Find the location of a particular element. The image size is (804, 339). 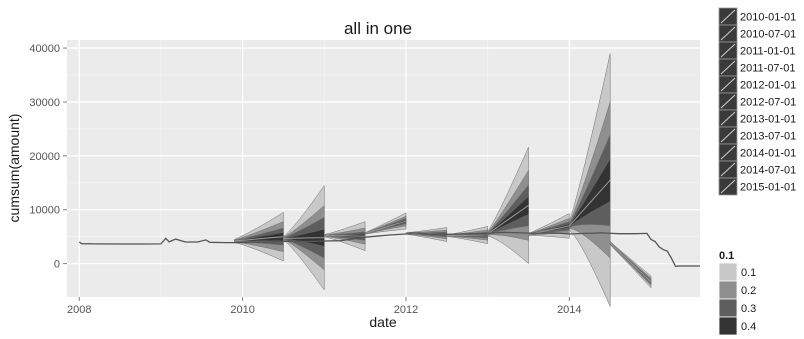

band-legend-item: 0.4 is located at coordinates (737, 326).